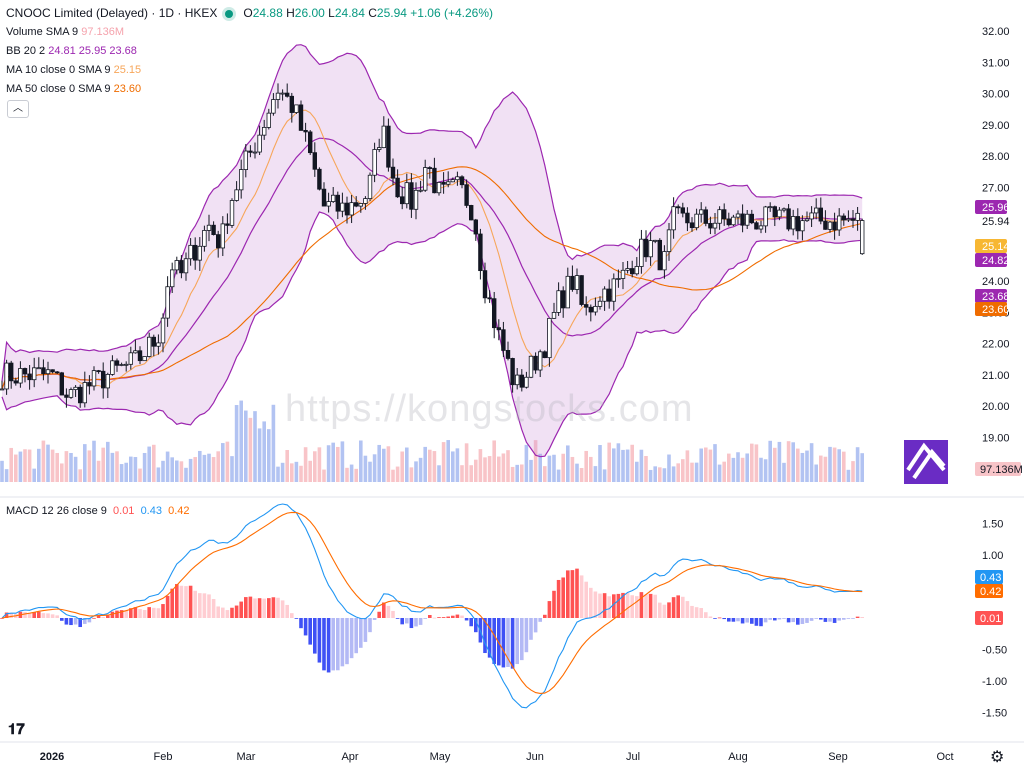 The width and height of the screenshot is (1024, 768). I want to click on price-tag-ma50: 23.60, so click(992, 309).